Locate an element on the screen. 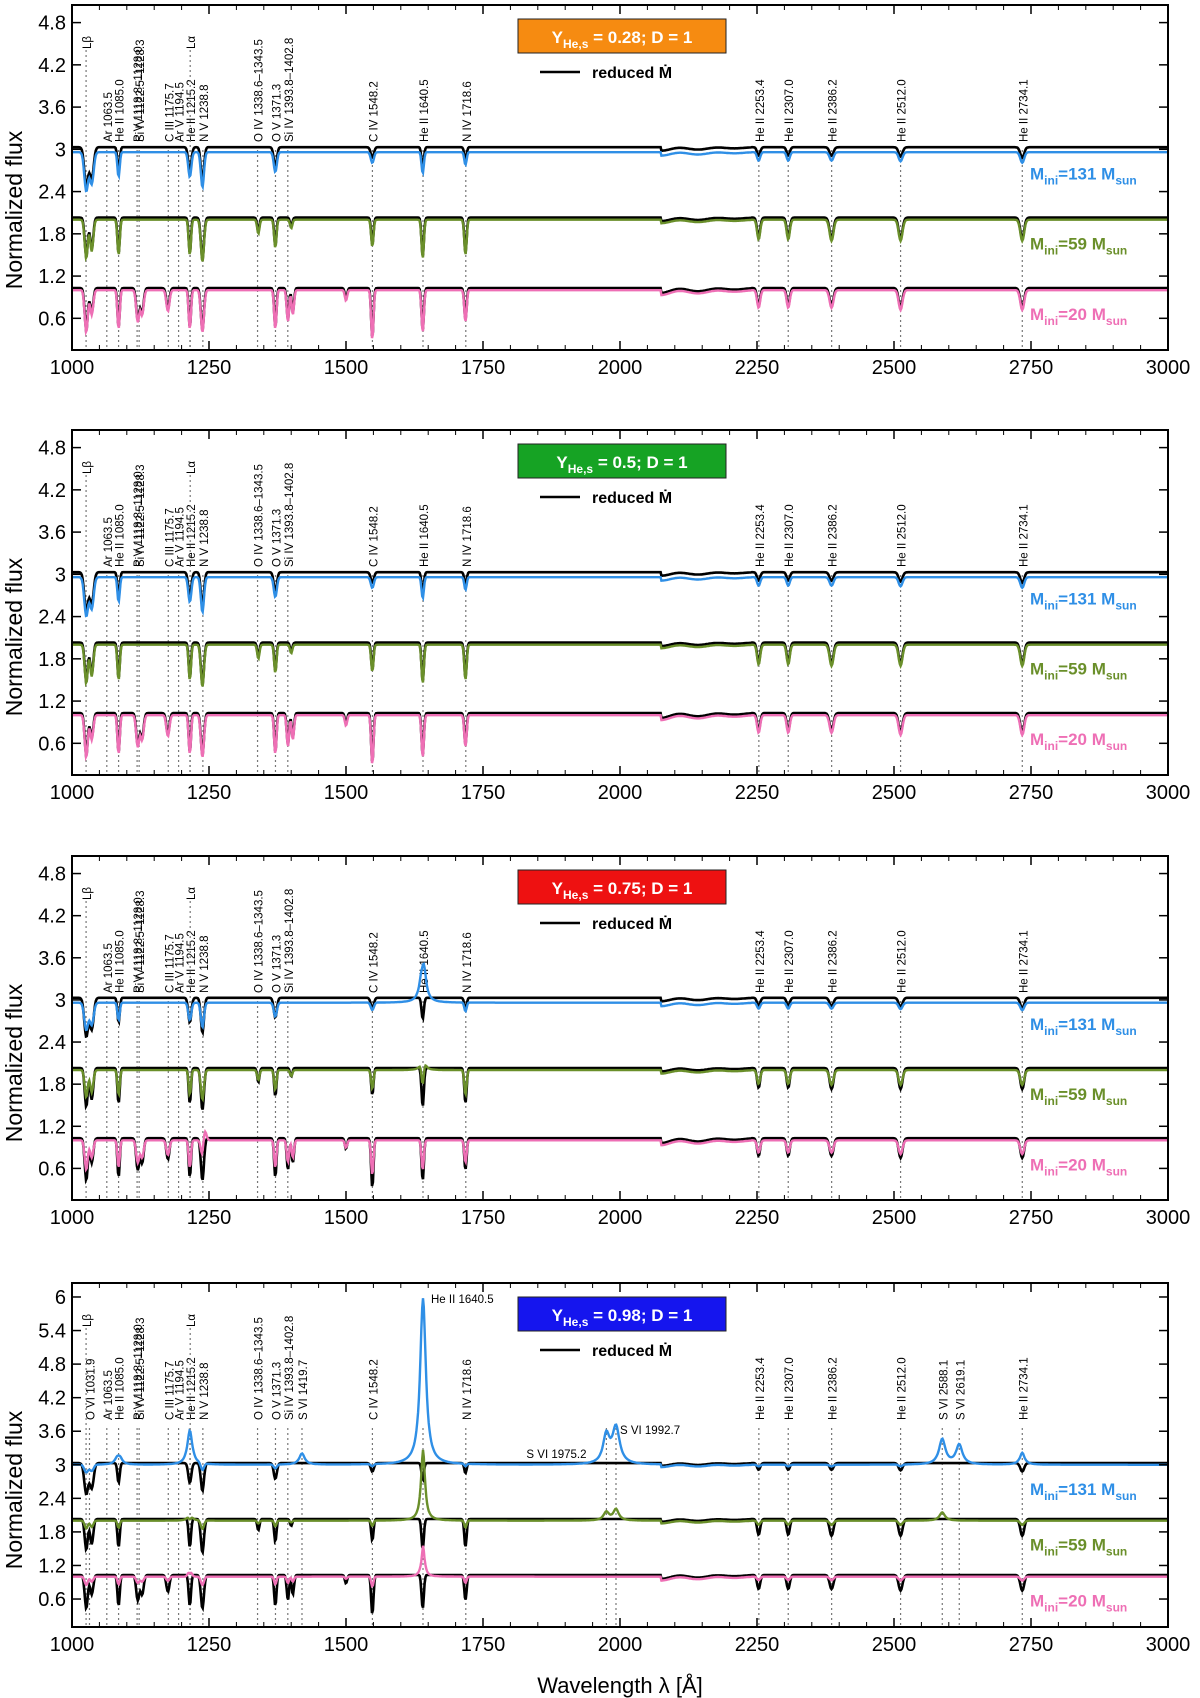 The width and height of the screenshot is (1200, 1698). y-tick-label: 5.4 is located at coordinates (52, 1332).